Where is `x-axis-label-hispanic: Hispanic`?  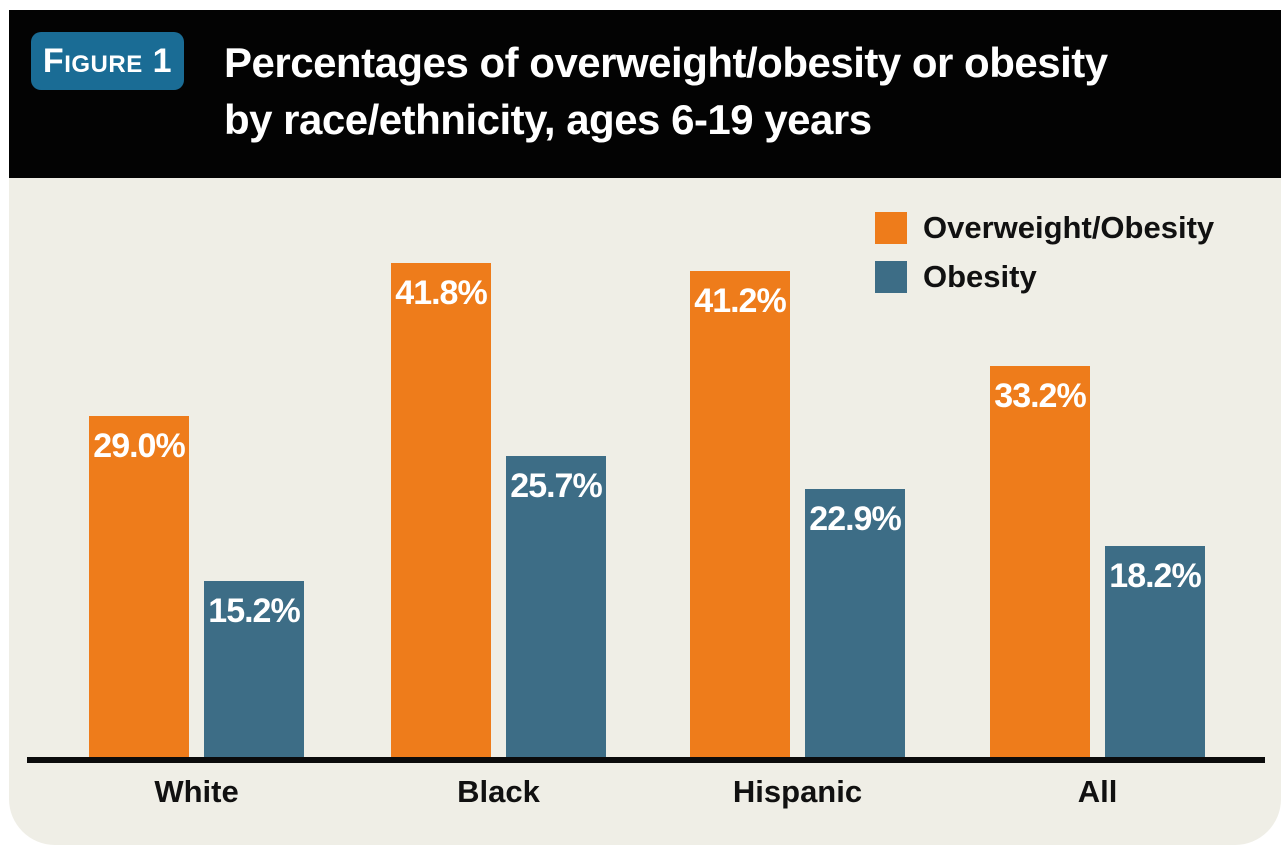
x-axis-label-hispanic: Hispanic is located at coordinates (797, 791).